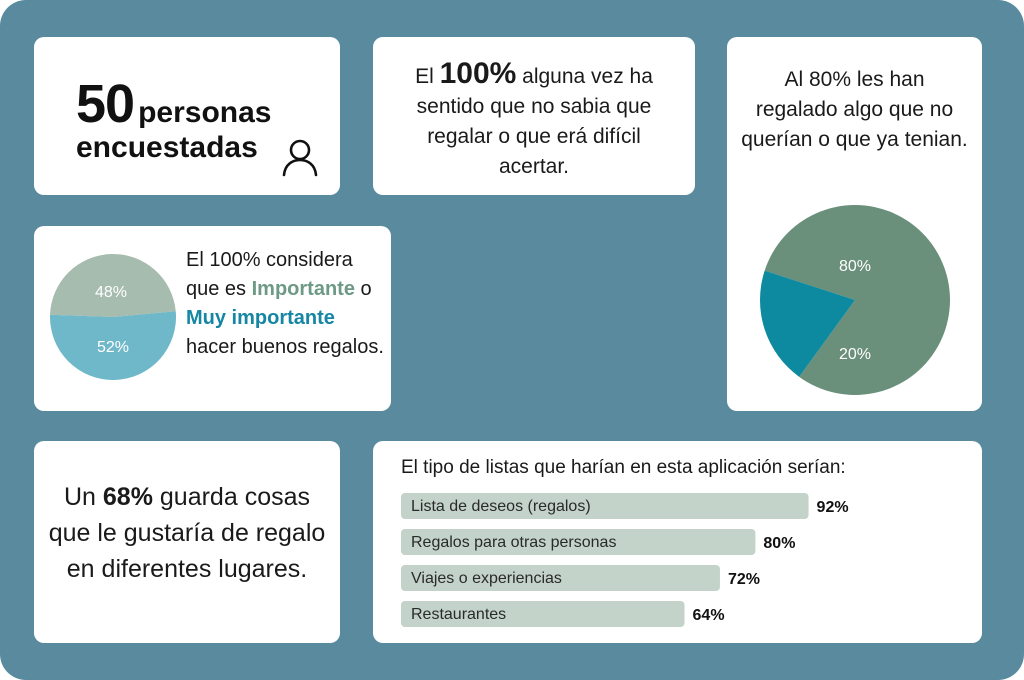 This screenshot has width=1024, height=680. I want to click on stores-percent: 68%, so click(127, 497).